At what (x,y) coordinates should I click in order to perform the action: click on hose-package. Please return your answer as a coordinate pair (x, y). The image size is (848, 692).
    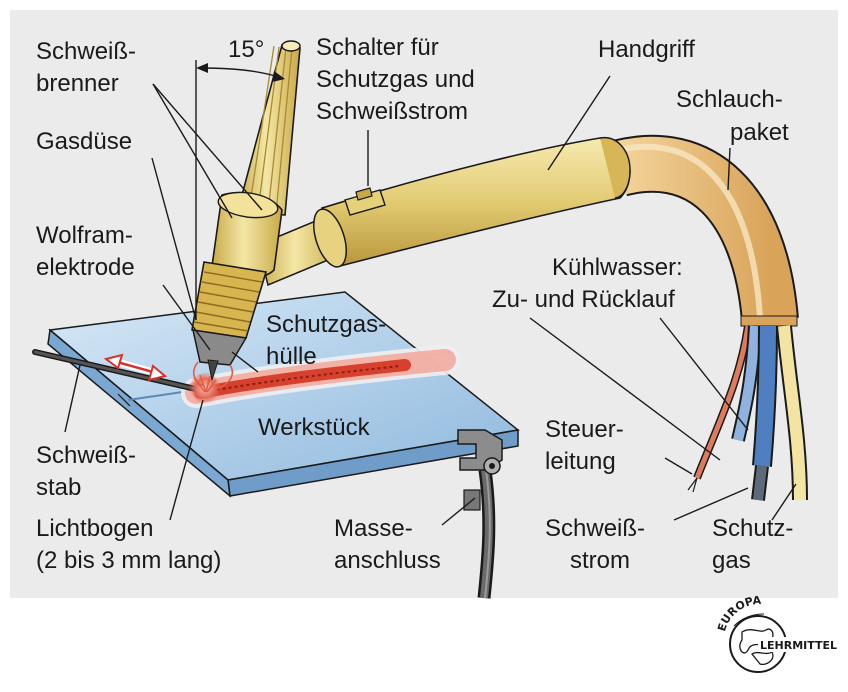
    Looking at the image, I should click on (710, 317).